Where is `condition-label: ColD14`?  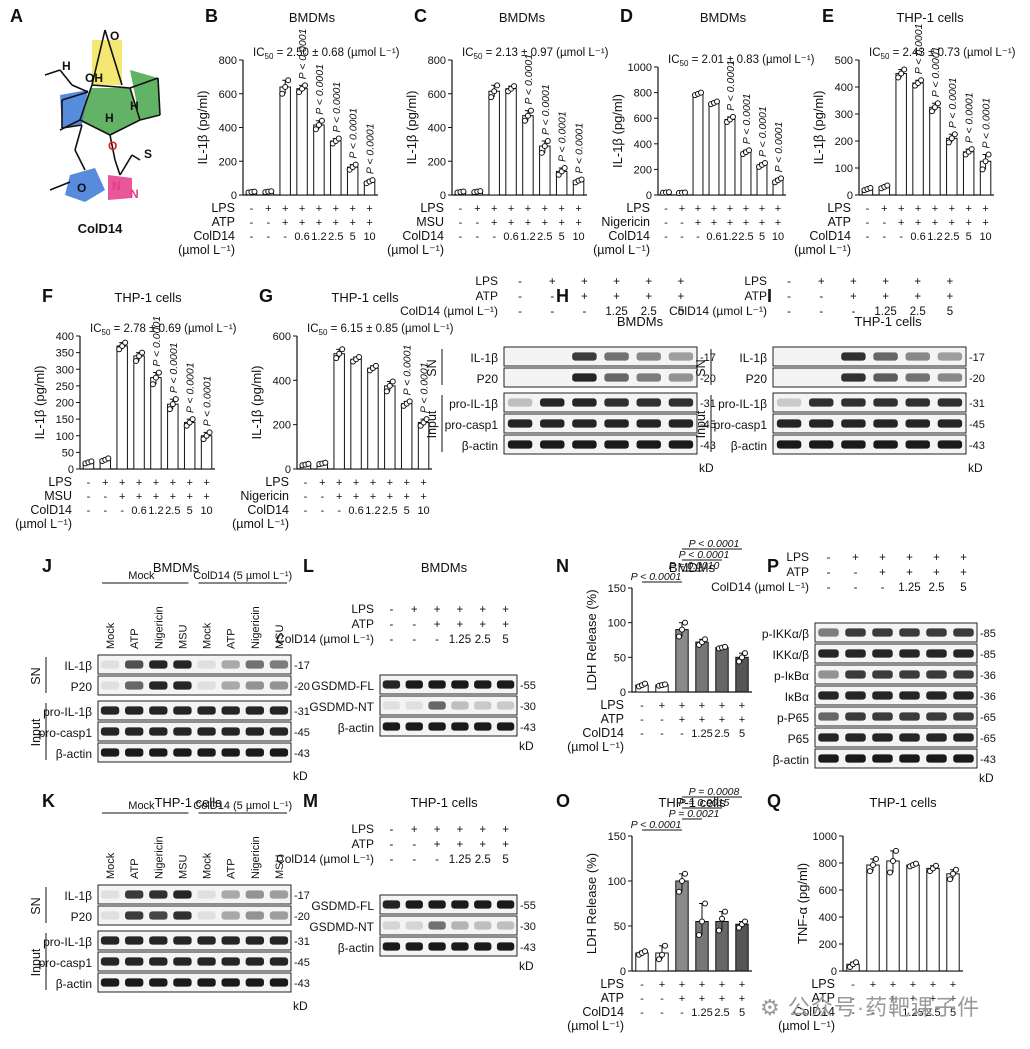
condition-label: ColD14 is located at coordinates (814, 1012).